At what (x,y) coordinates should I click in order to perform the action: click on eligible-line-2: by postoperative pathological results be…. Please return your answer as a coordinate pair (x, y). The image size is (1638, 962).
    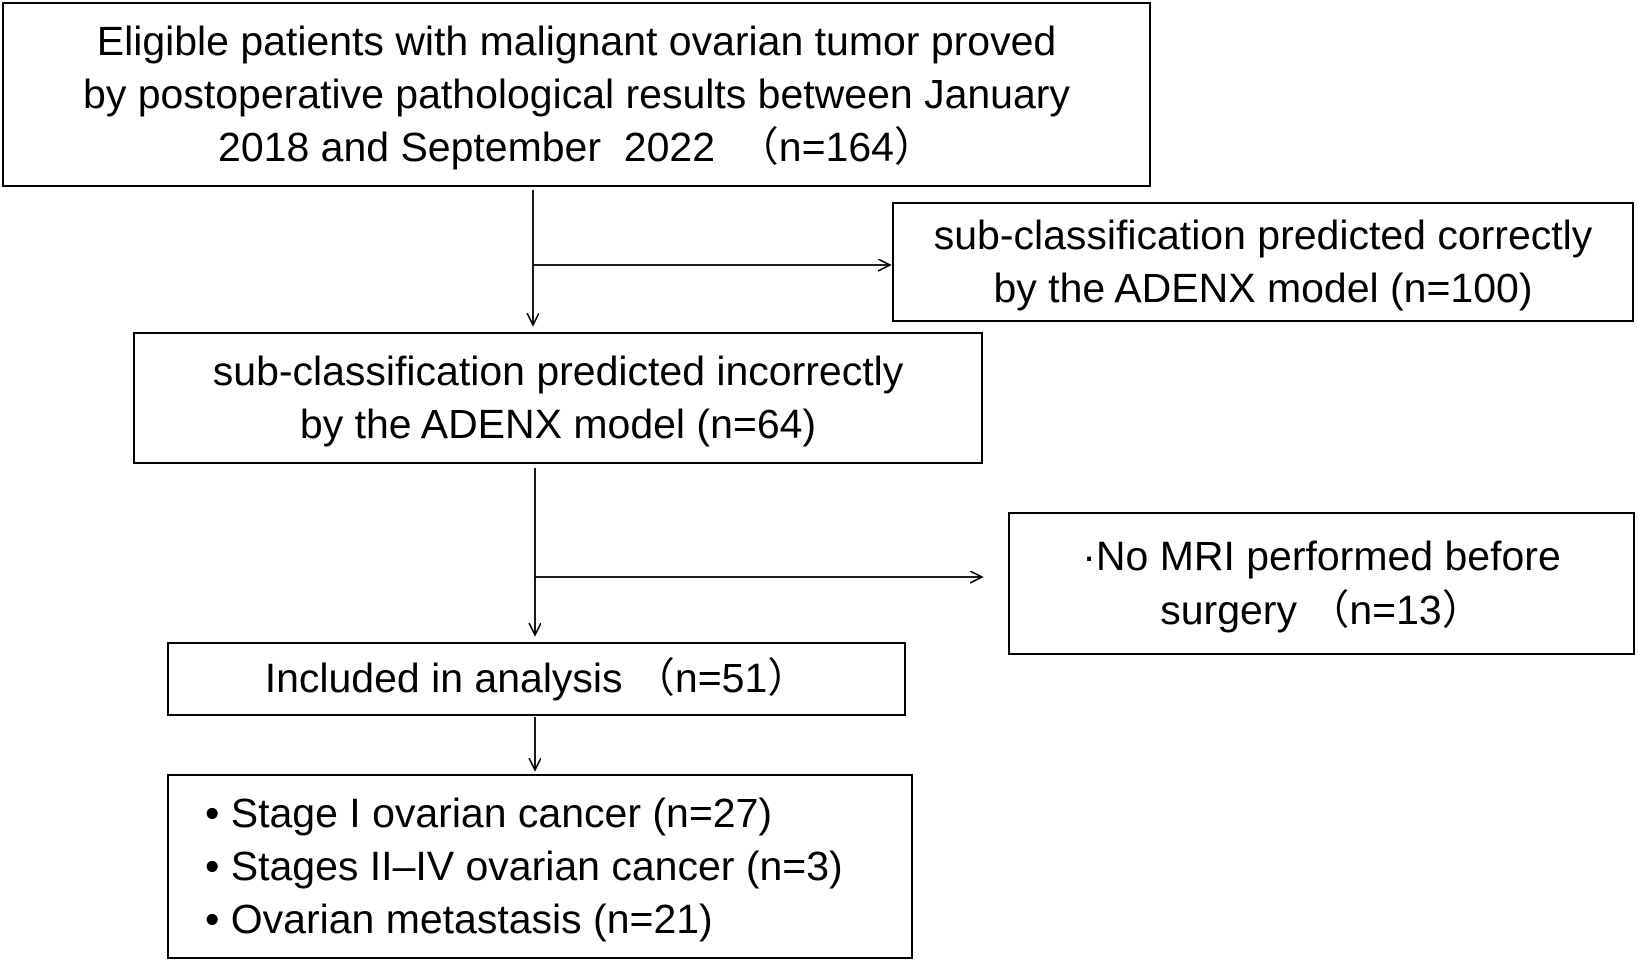
    Looking at the image, I should click on (576, 93).